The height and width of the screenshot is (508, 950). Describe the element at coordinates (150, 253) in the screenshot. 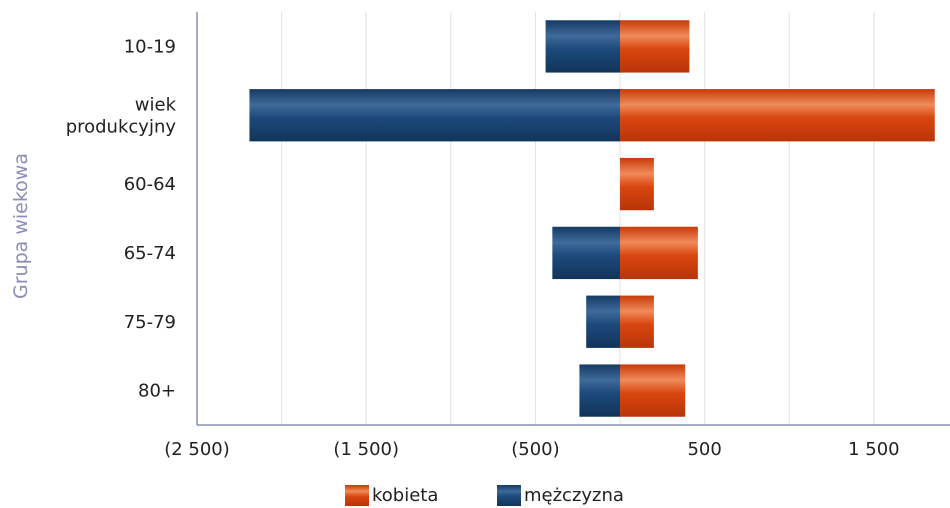

I see `category-label: 65-74` at that location.